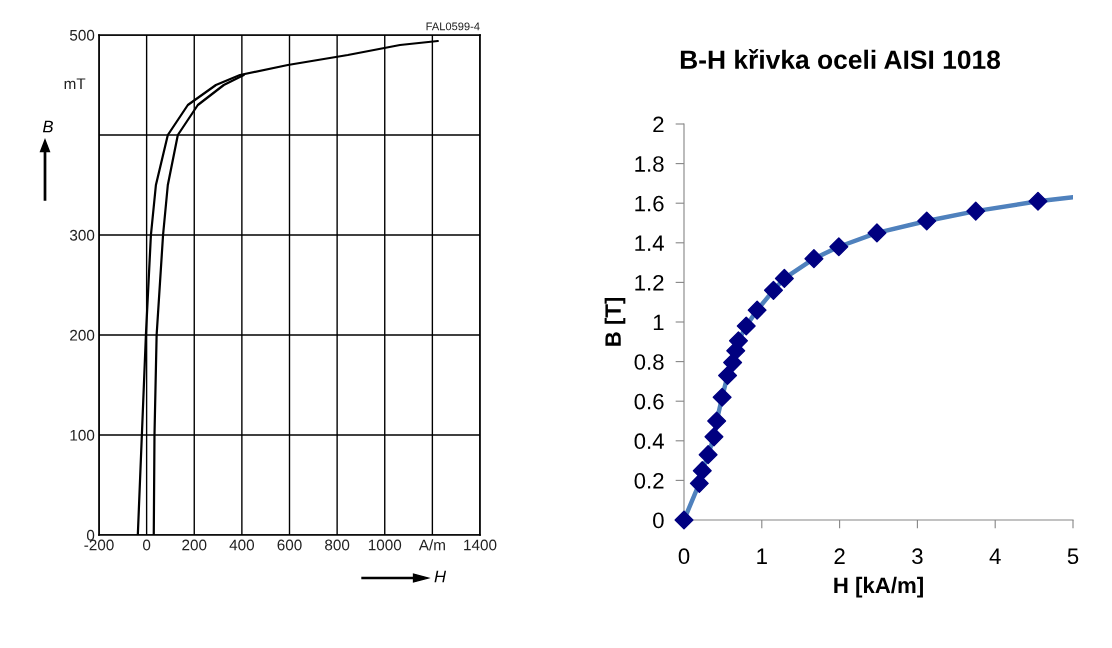 The height and width of the screenshot is (648, 1112). I want to click on text: FAL0599-4, so click(453, 26).